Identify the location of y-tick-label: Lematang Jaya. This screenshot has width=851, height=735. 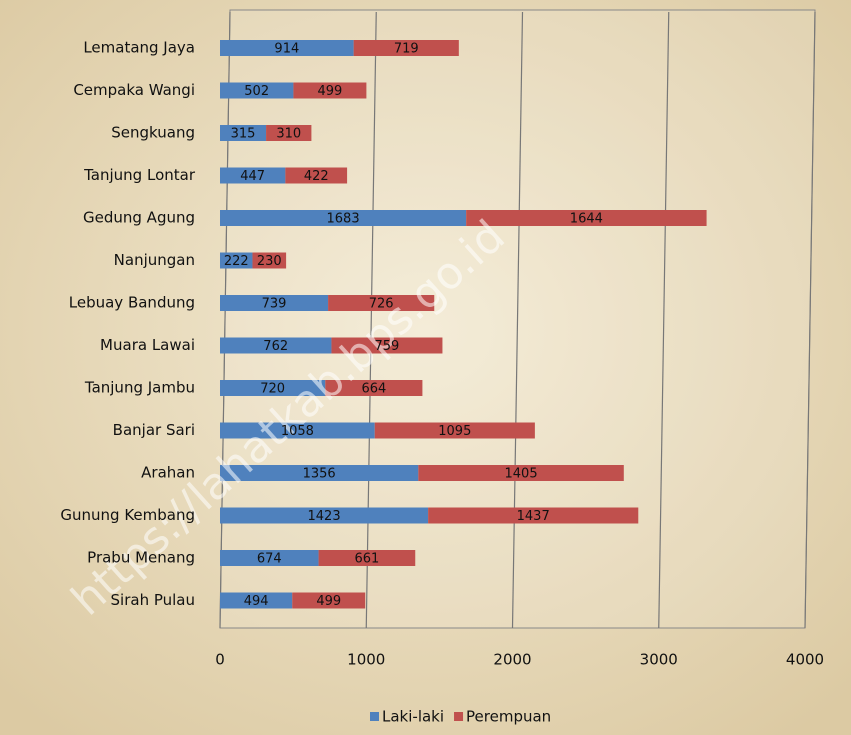
(139, 48).